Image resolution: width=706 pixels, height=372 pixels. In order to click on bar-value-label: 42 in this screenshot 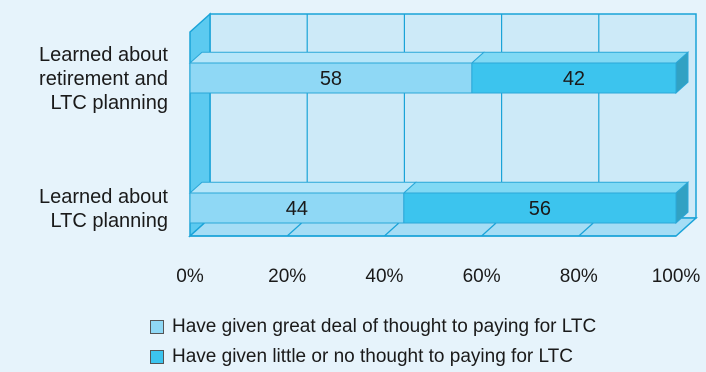, I will do `click(574, 79)`.